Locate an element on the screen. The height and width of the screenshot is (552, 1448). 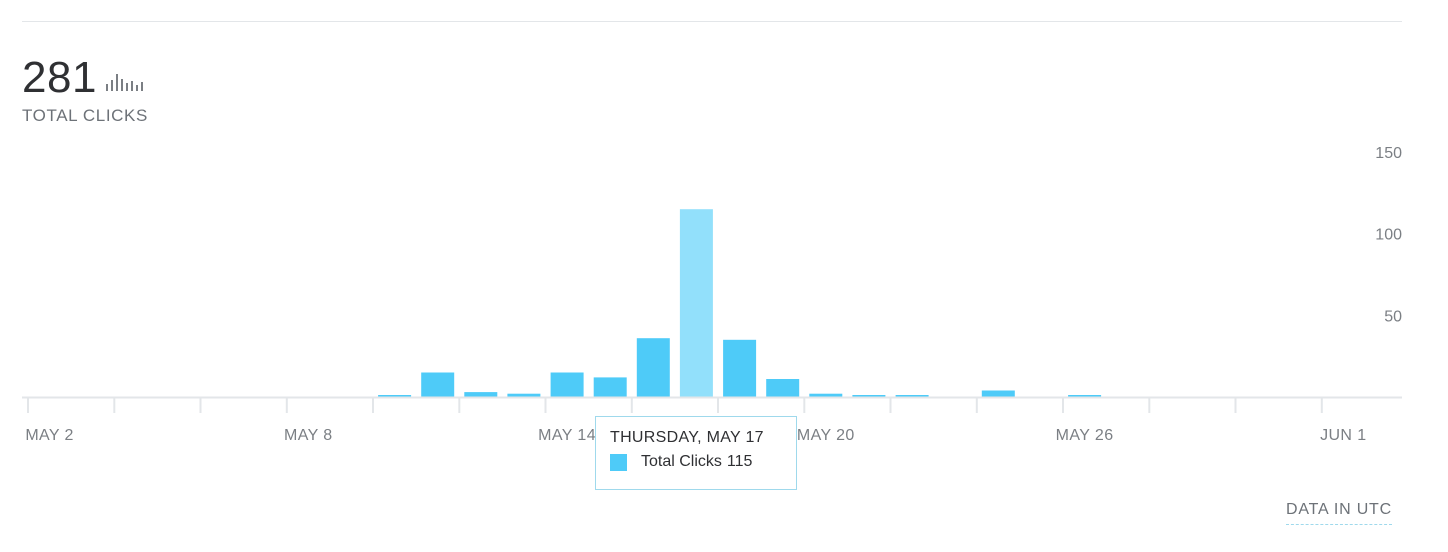
y-tick-label: 150 is located at coordinates (1388, 153).